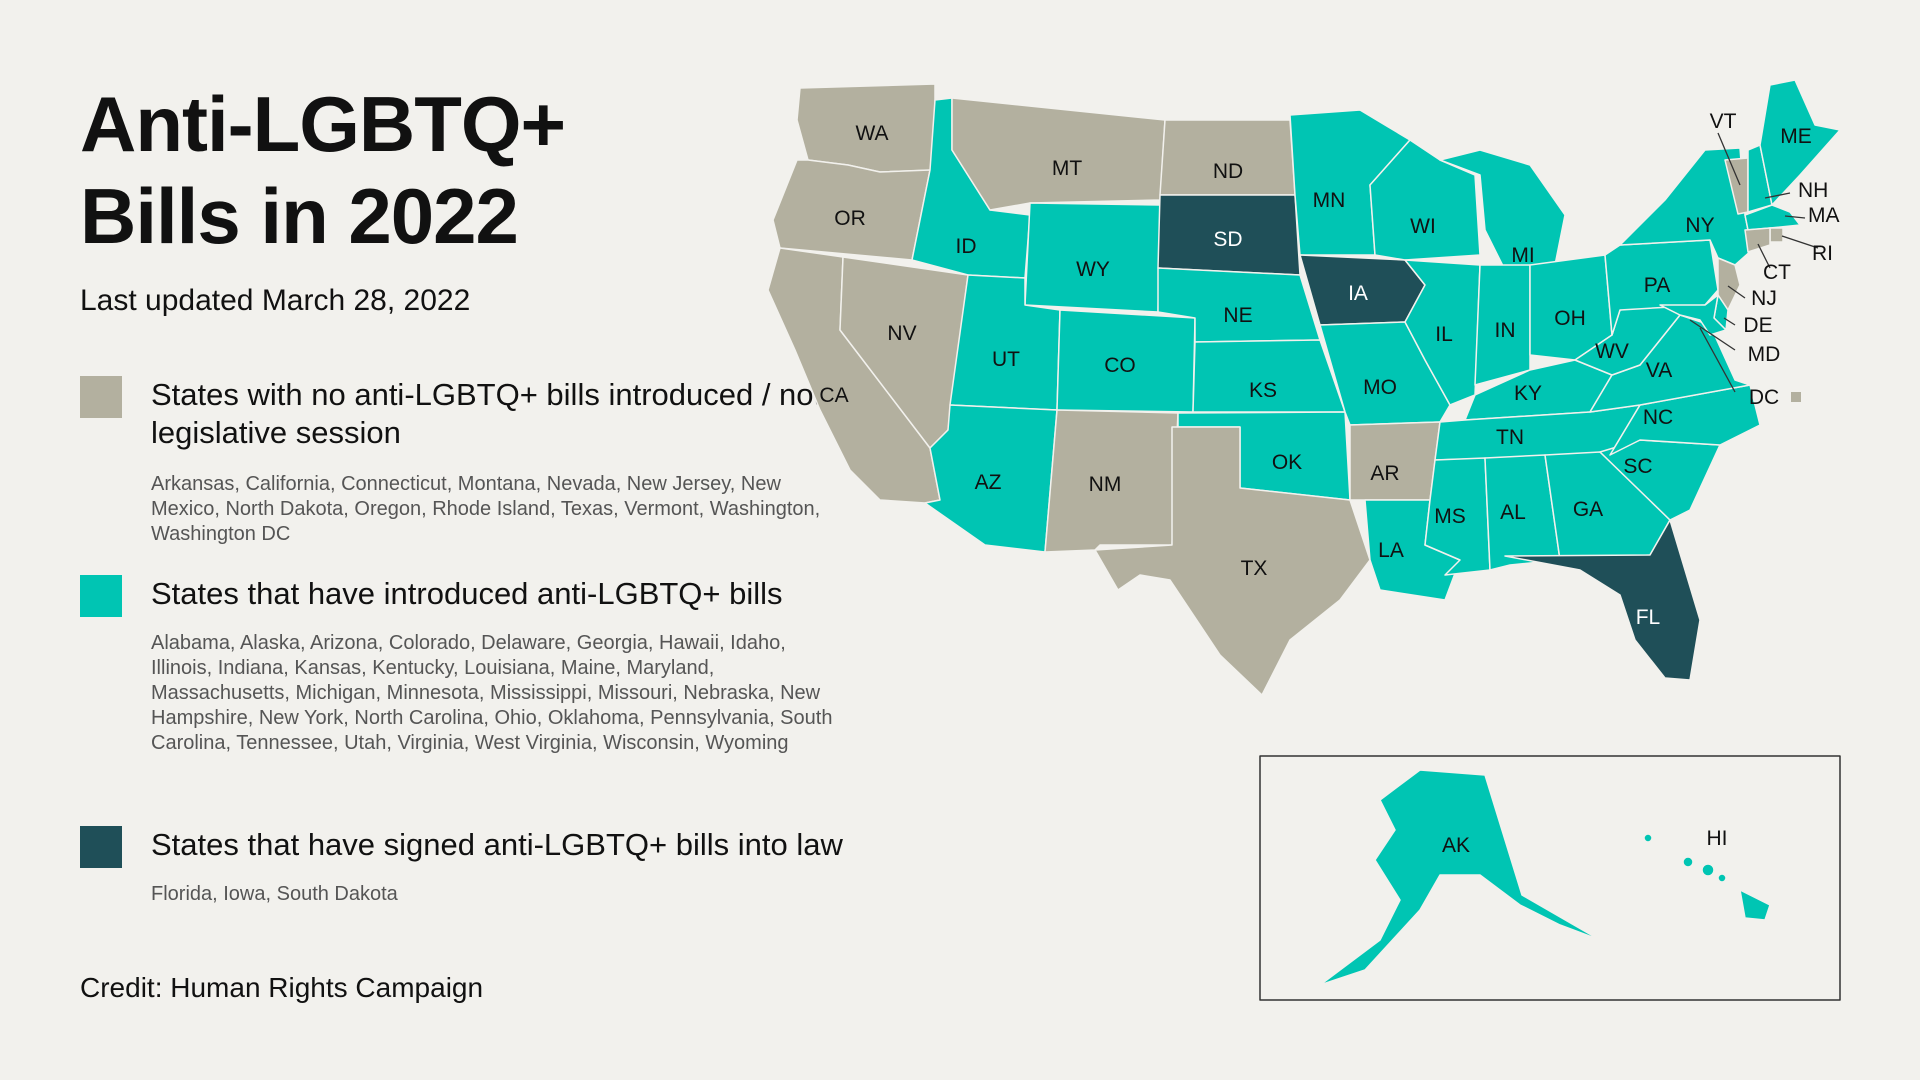 The width and height of the screenshot is (1920, 1080). Describe the element at coordinates (1227, 157) in the screenshot. I see `state-ND` at that location.